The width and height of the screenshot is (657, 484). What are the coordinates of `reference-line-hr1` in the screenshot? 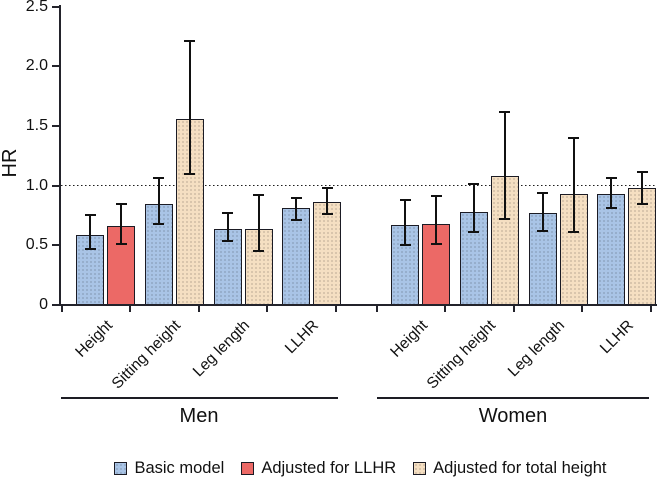 It's located at (359, 185).